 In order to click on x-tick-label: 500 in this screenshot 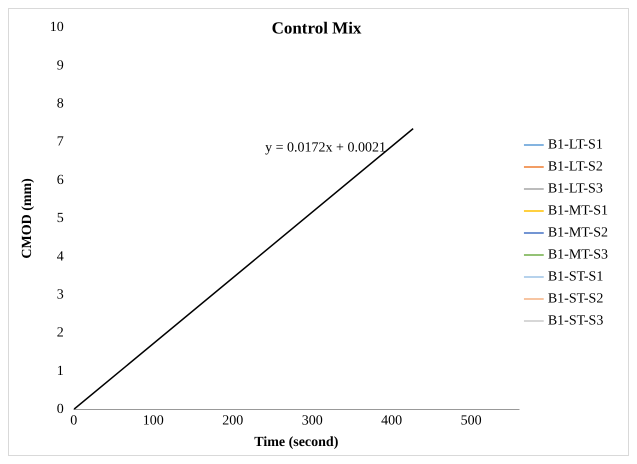, I will do `click(471, 420)`.